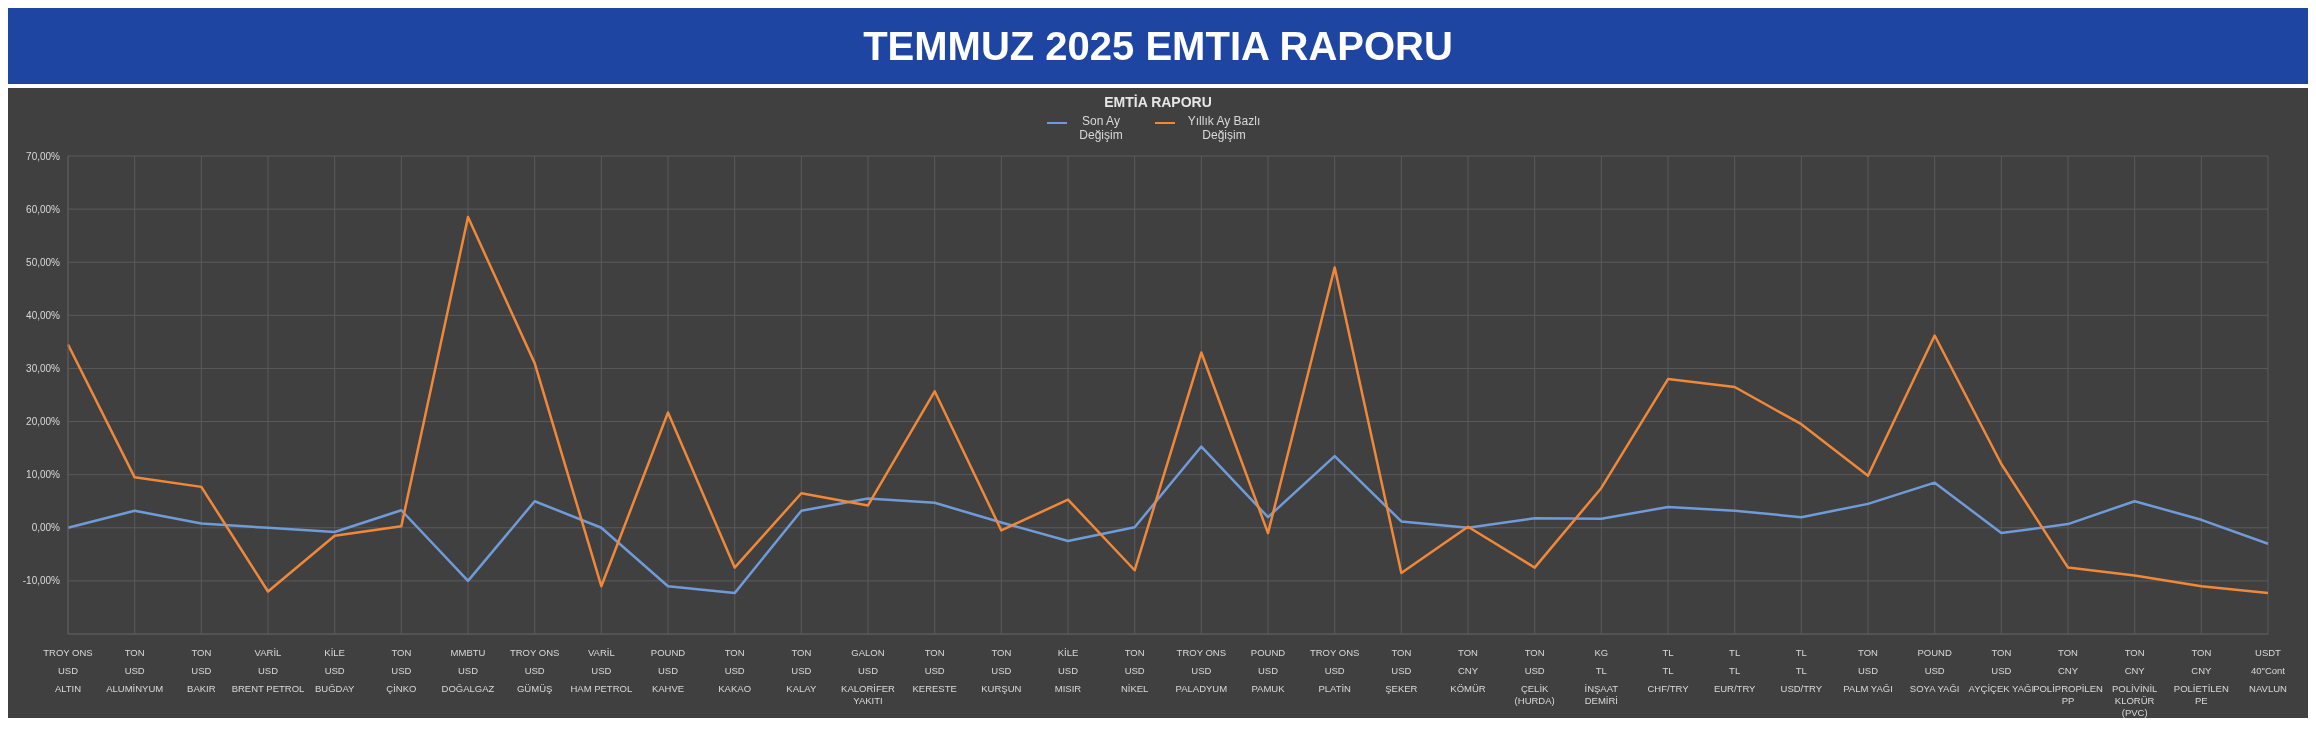  Describe the element at coordinates (401, 670) in the screenshot. I see `x-tick-label: TON USD ÇİNKO` at that location.